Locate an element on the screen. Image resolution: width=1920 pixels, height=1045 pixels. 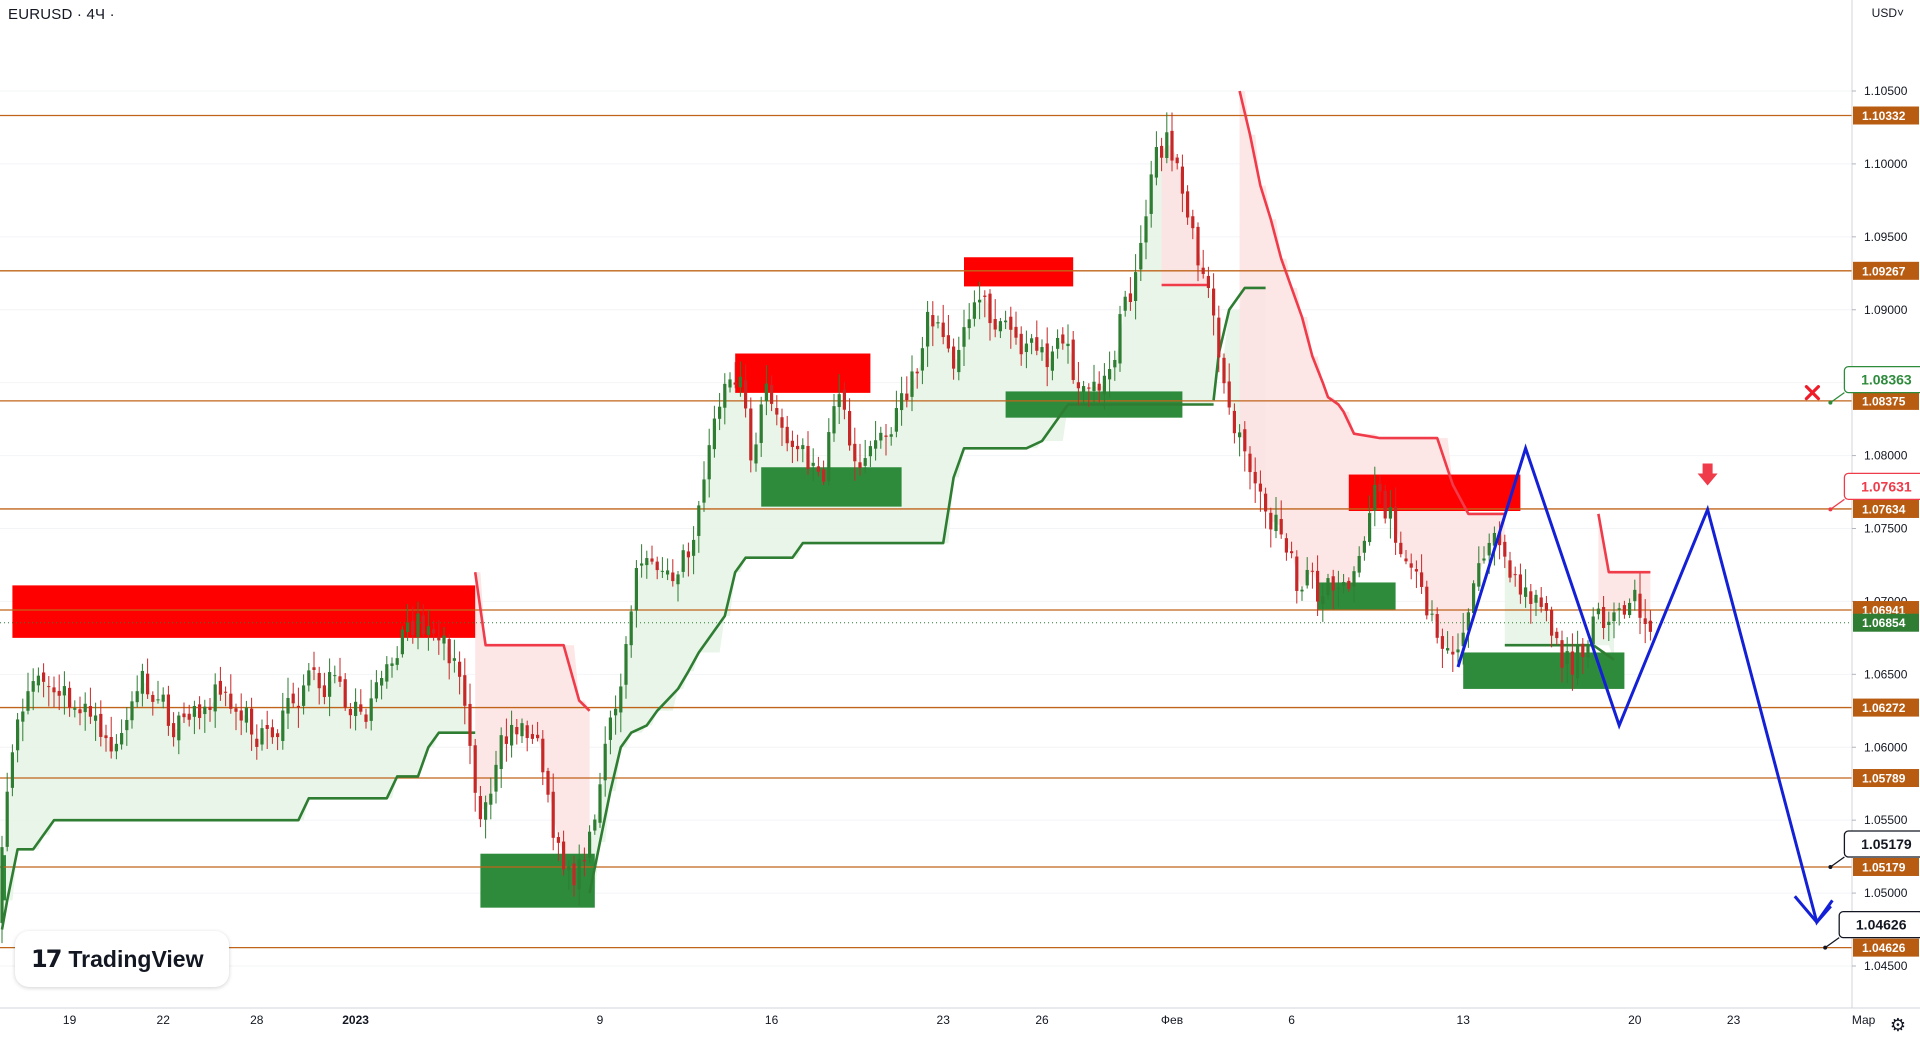
time-tick-label: 9 is located at coordinates (600, 1020).